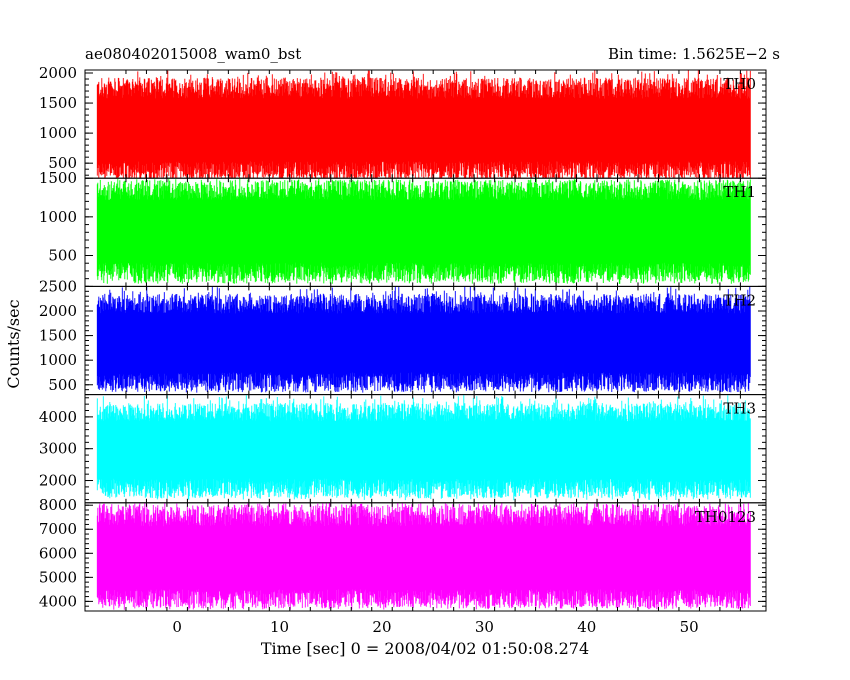 This screenshot has width=850, height=680. I want to click on x-tick-label: 0, so click(177, 627).